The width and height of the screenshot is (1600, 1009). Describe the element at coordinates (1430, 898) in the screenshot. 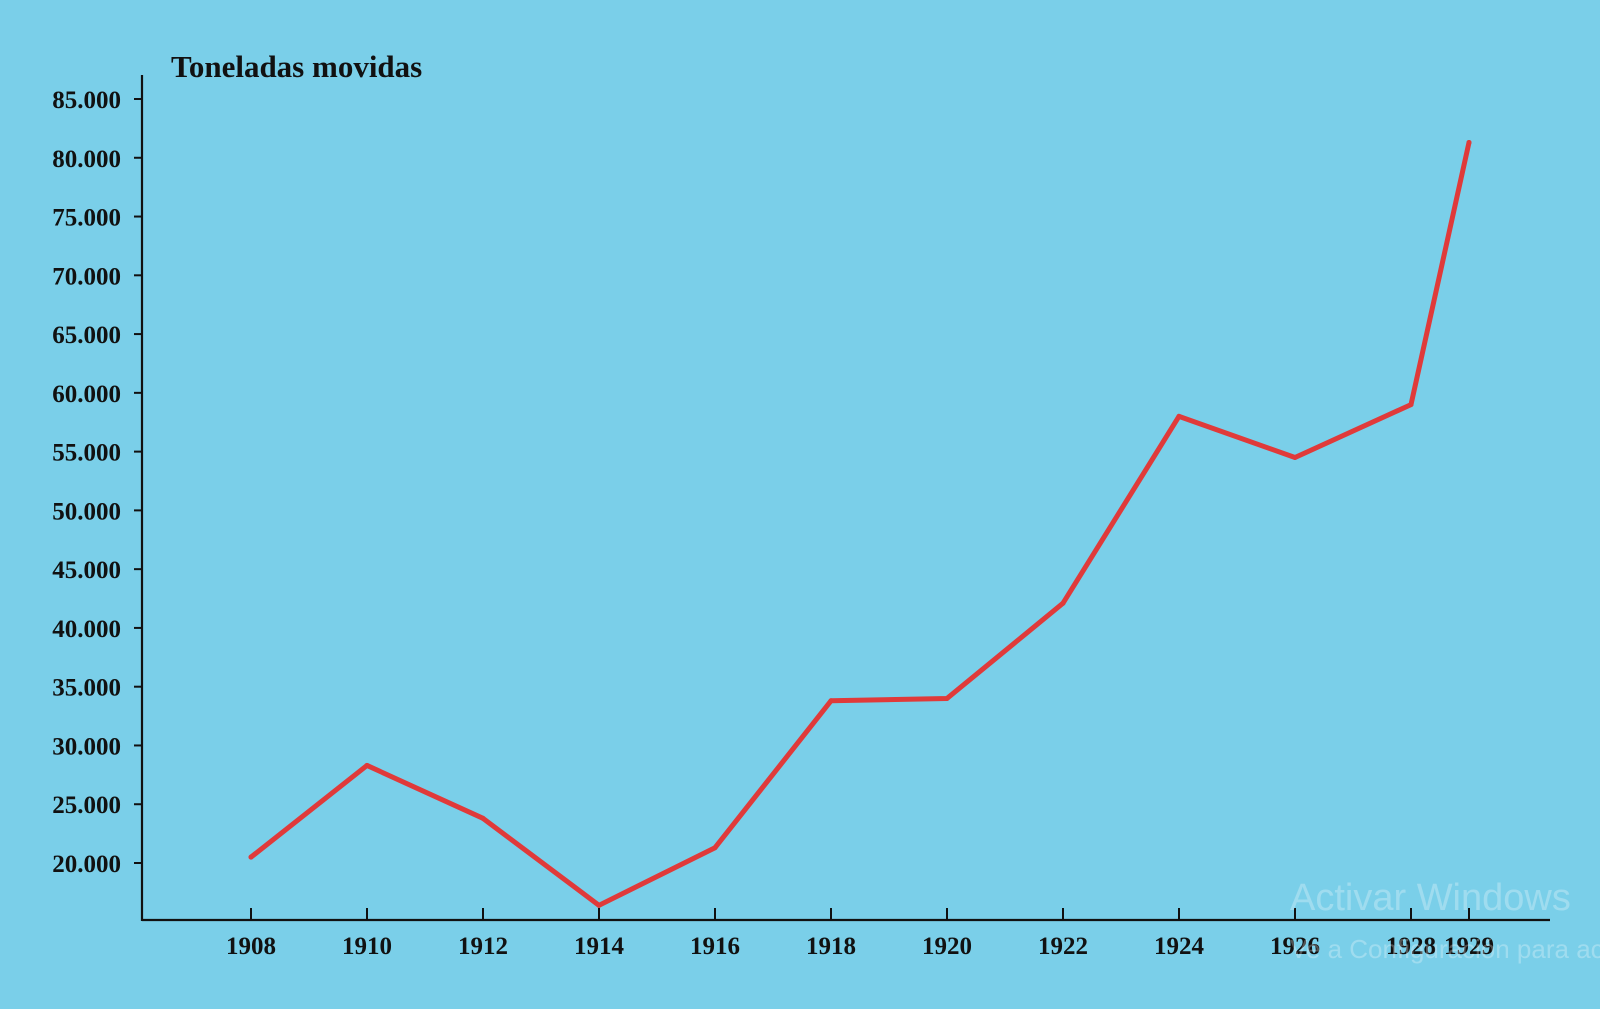

I see `watermark-title: Activar Windows` at that location.